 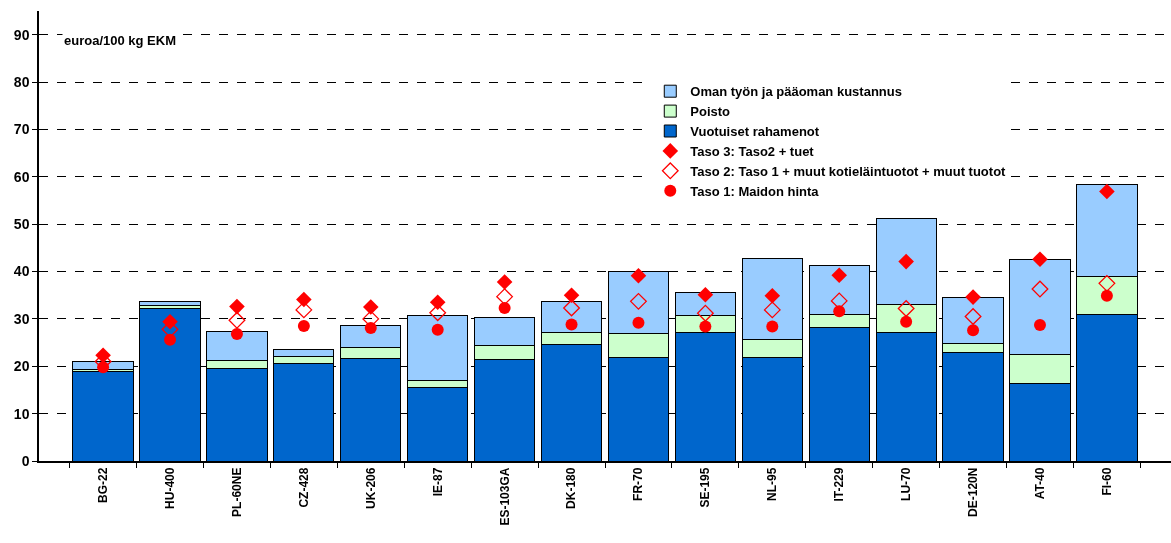 I want to click on x-tick-label: FI-60, so click(x=1106, y=481).